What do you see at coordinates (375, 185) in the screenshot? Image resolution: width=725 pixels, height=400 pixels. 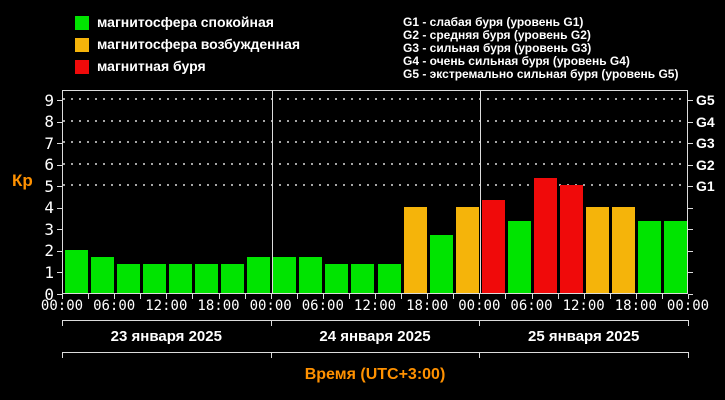 I see `grid-line-kp5` at bounding box center [375, 185].